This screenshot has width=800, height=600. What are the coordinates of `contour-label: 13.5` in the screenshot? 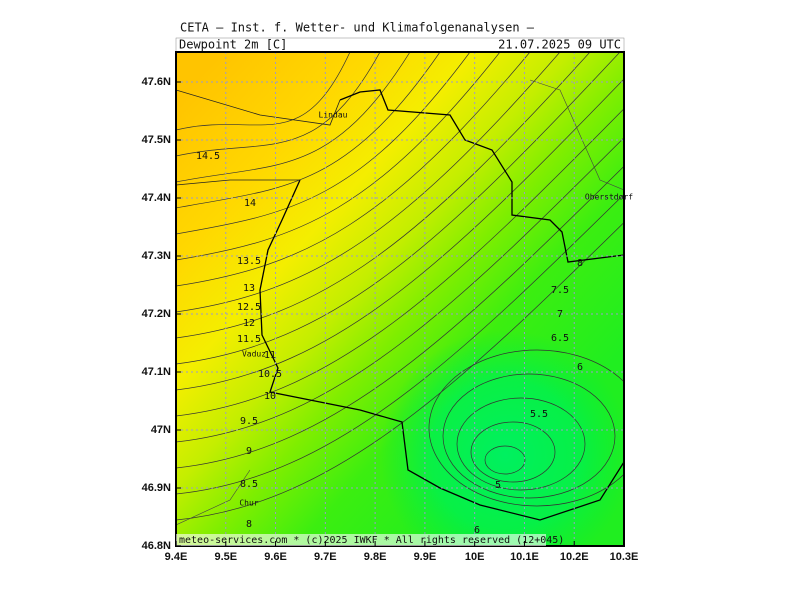 It's located at (249, 261).